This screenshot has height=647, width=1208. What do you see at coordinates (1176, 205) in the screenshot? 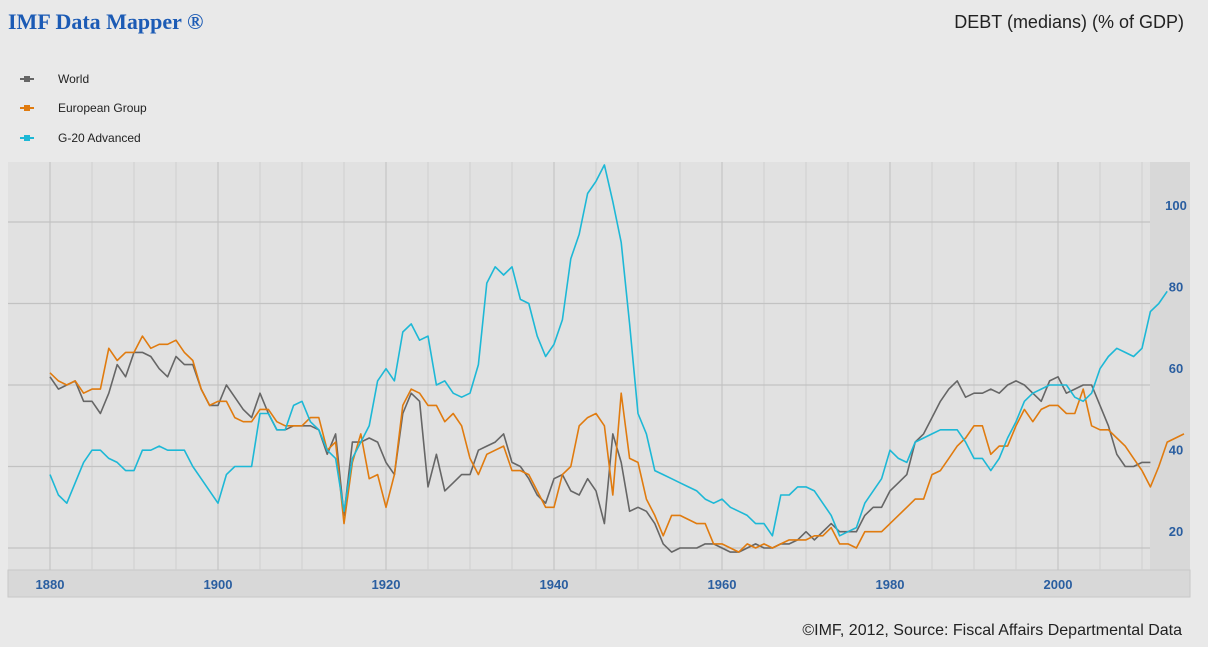
I see `y-tick-label: 100` at bounding box center [1176, 205].